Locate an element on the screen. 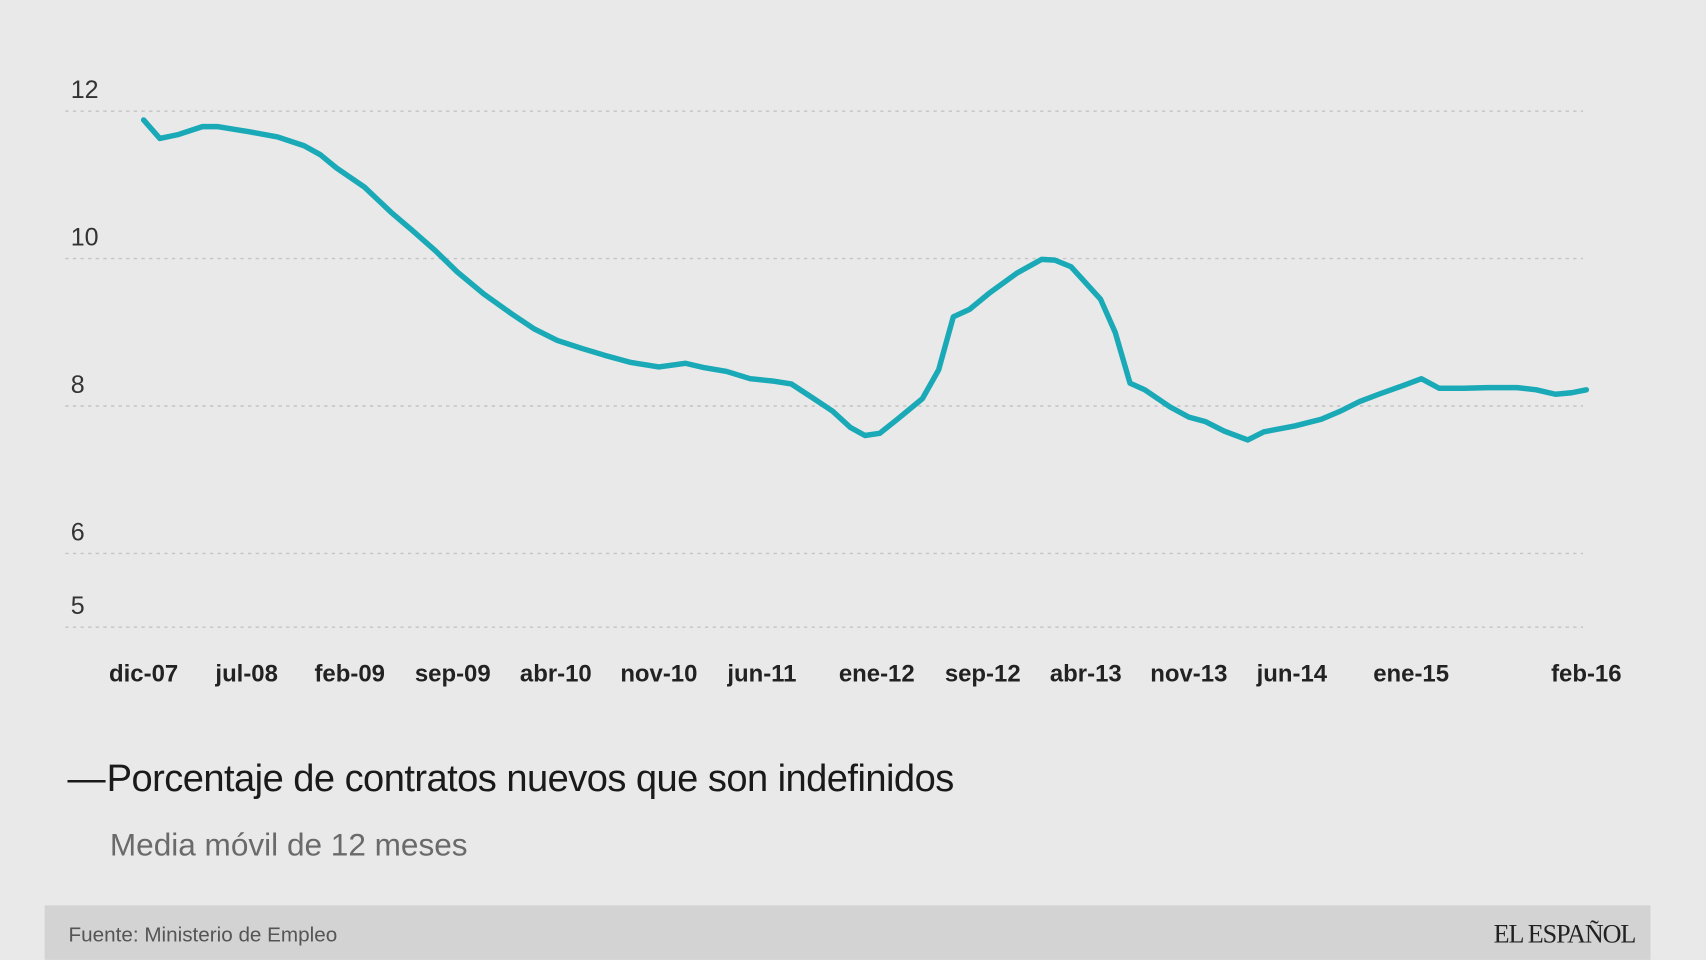 This screenshot has height=960, width=1706. x-tick-label: nov-13 is located at coordinates (1188, 673).